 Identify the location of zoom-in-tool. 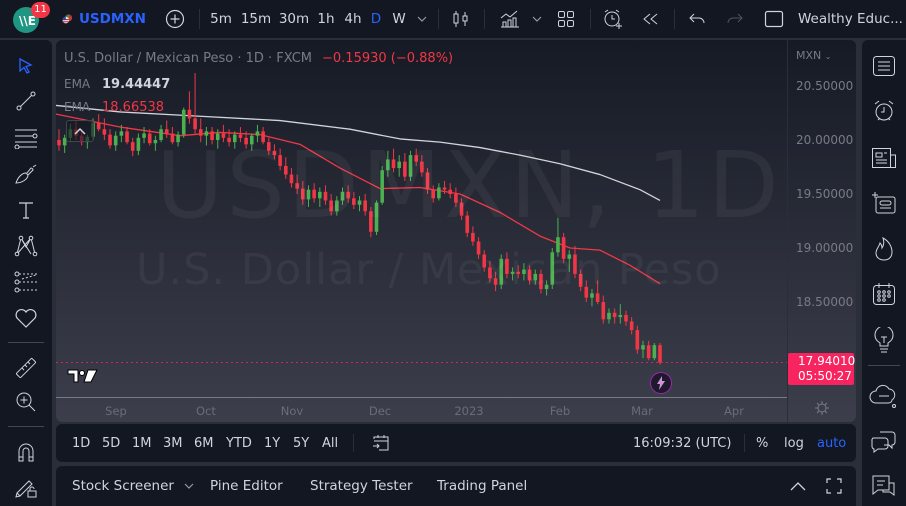
(26, 402).